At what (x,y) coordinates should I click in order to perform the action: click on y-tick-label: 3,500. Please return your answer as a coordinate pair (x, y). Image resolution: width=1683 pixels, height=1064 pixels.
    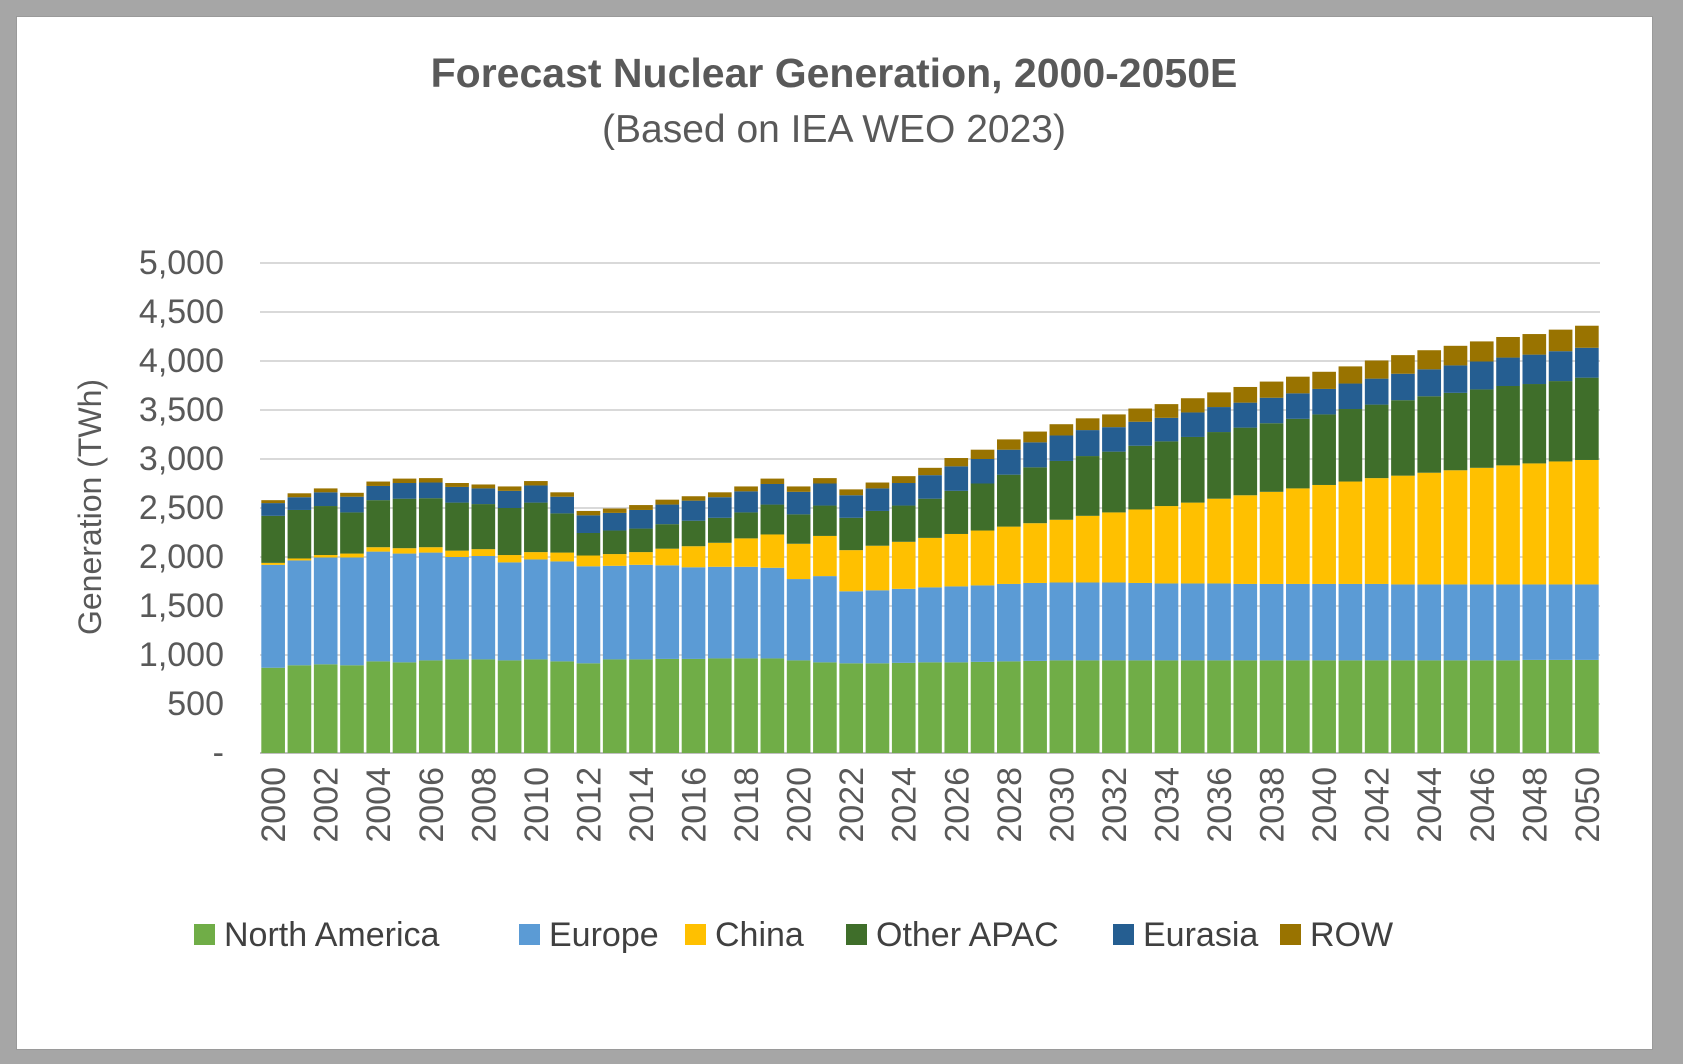
    Looking at the image, I should click on (181, 410).